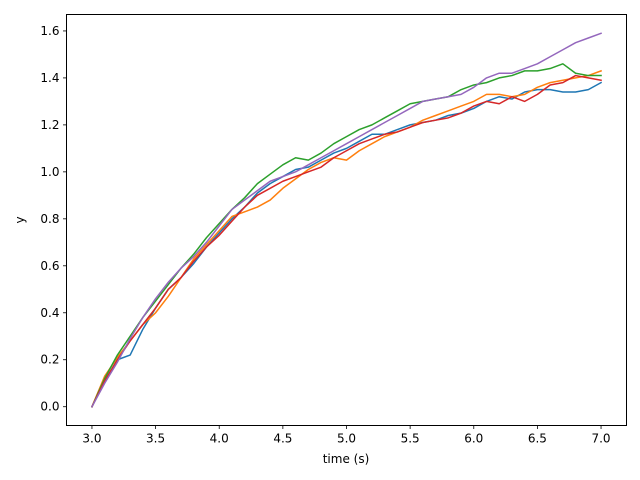  Describe the element at coordinates (219, 439) in the screenshot. I see `x-tick-label: 4.0` at that location.